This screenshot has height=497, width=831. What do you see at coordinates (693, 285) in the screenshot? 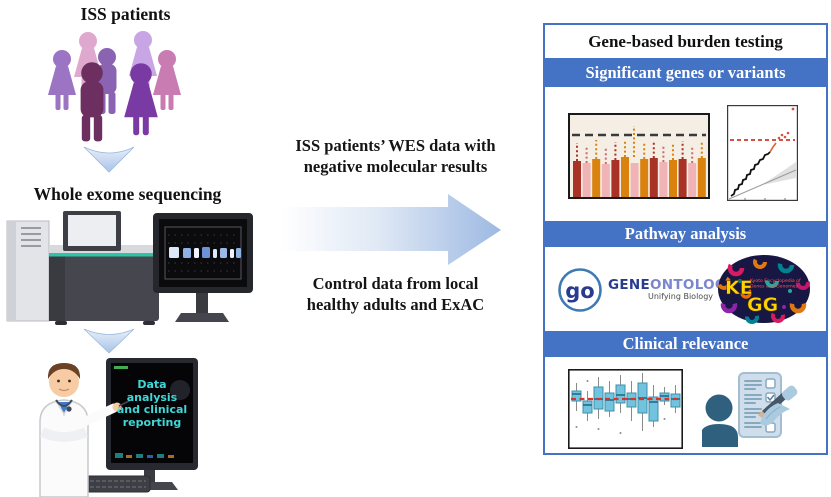
I see `gene-ontology-name-light: ONTOLOGY` at bounding box center [693, 285].